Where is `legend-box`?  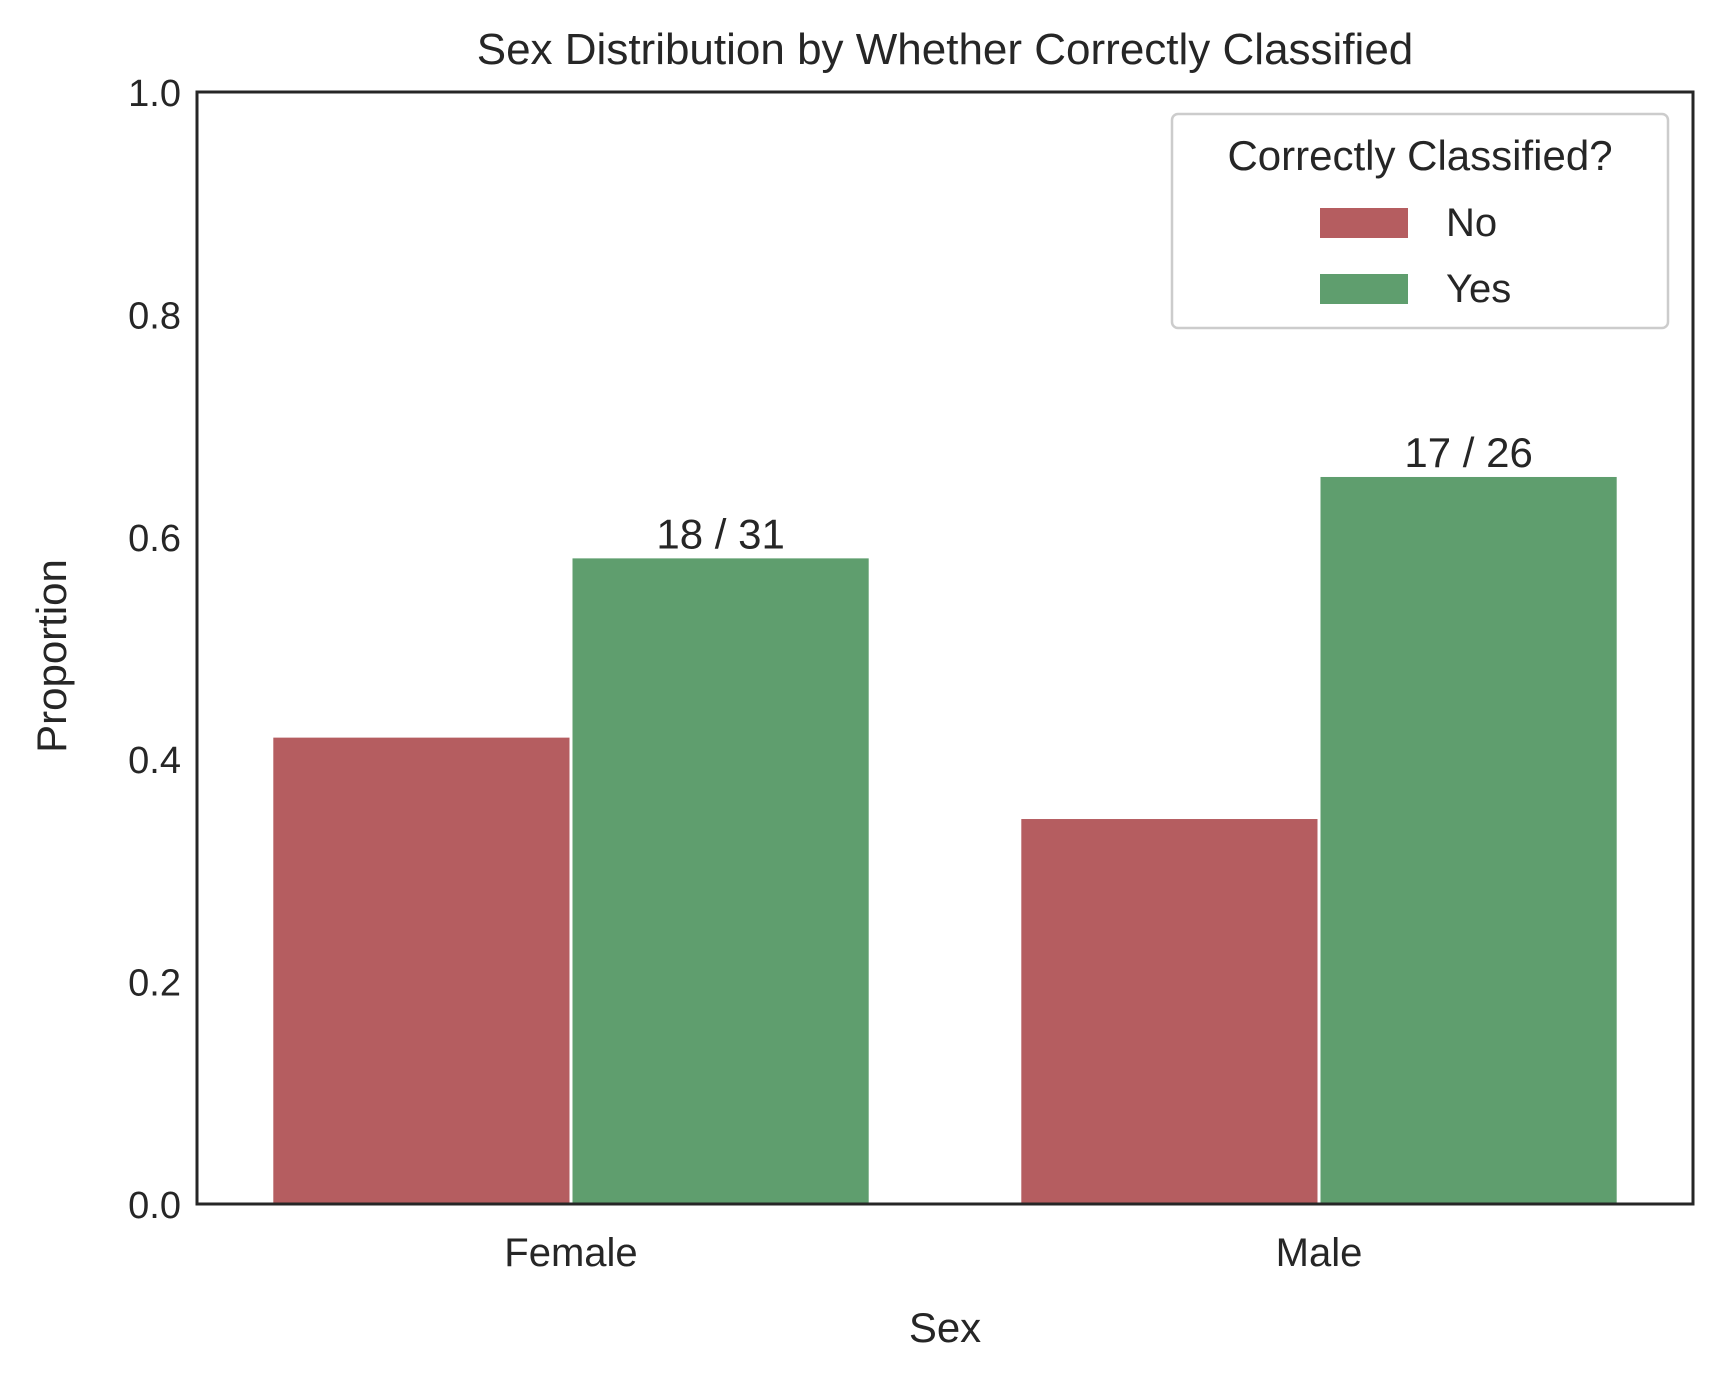 legend-box is located at coordinates (1420, 221).